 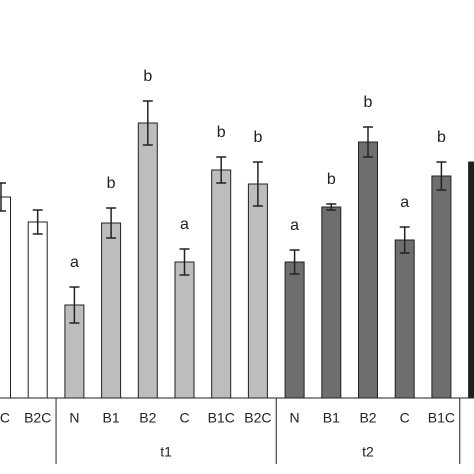 I want to click on group-label: t1, so click(x=166, y=452).